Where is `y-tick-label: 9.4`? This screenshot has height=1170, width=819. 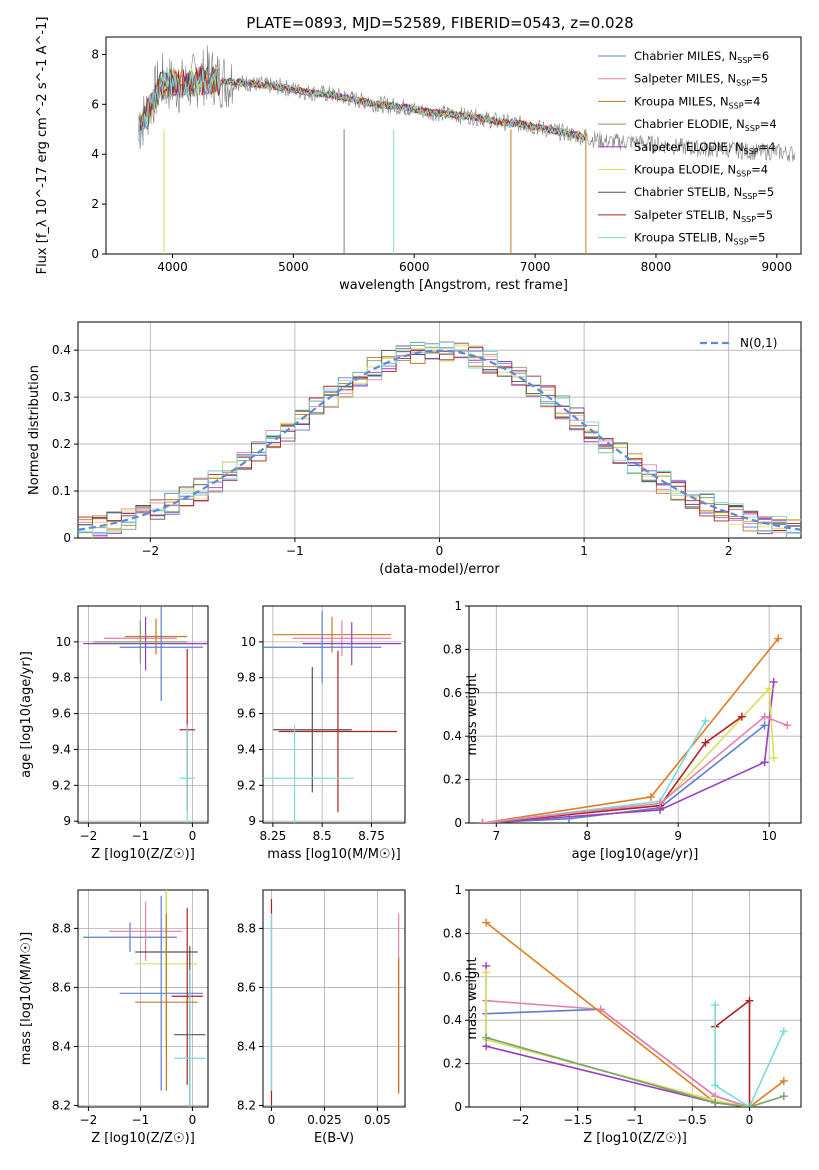
y-tick-label: 9.4 is located at coordinates (61, 749).